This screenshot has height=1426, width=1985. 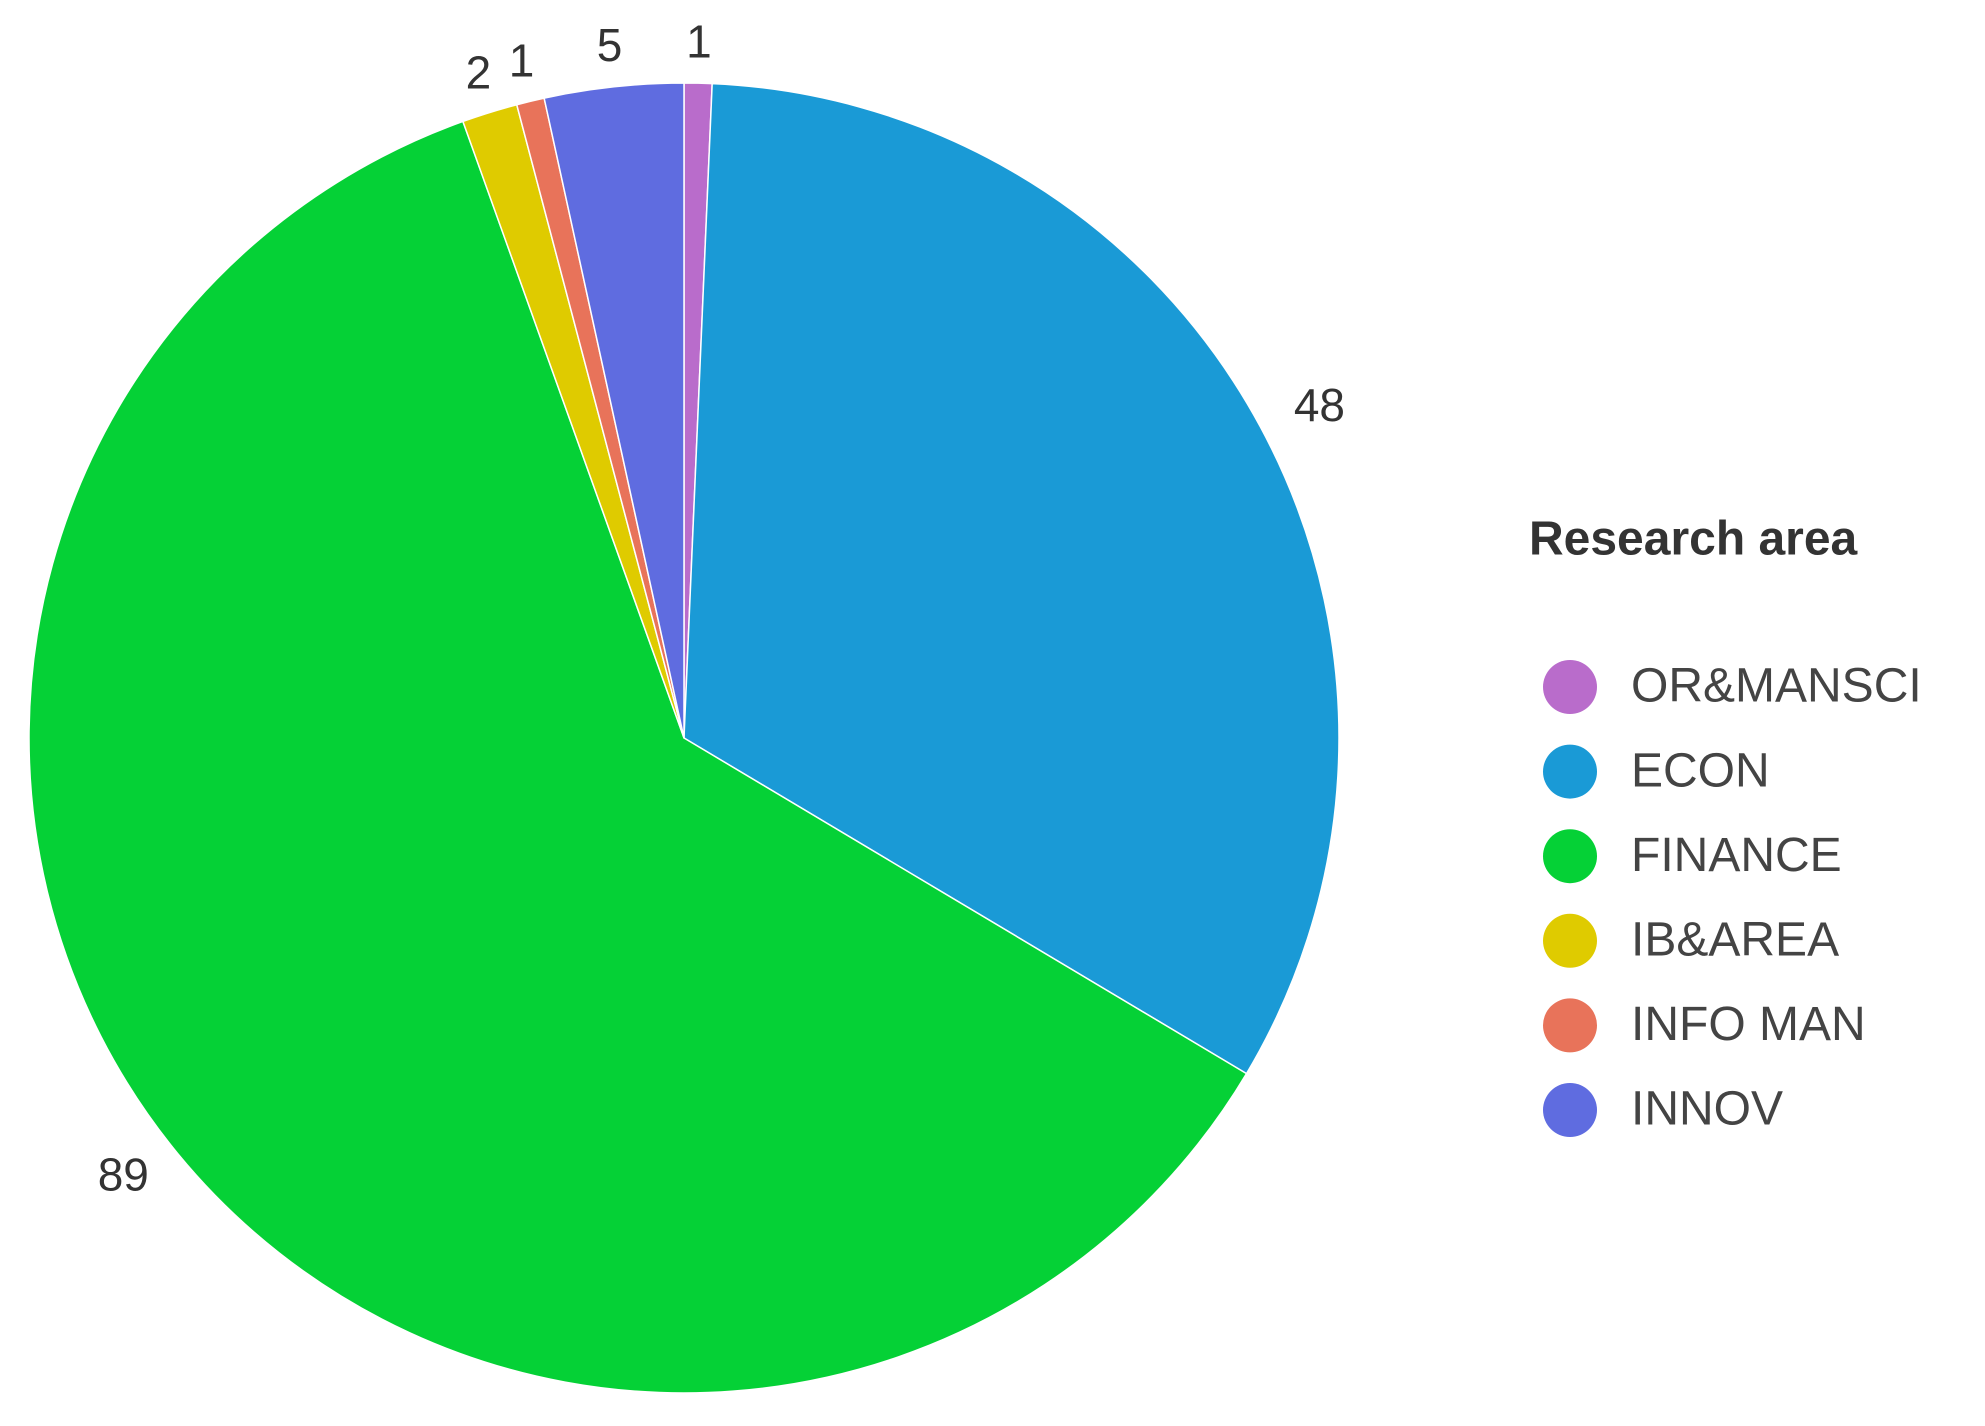 What do you see at coordinates (1776, 686) in the screenshot?
I see `legend-label: OR&MANSCI` at bounding box center [1776, 686].